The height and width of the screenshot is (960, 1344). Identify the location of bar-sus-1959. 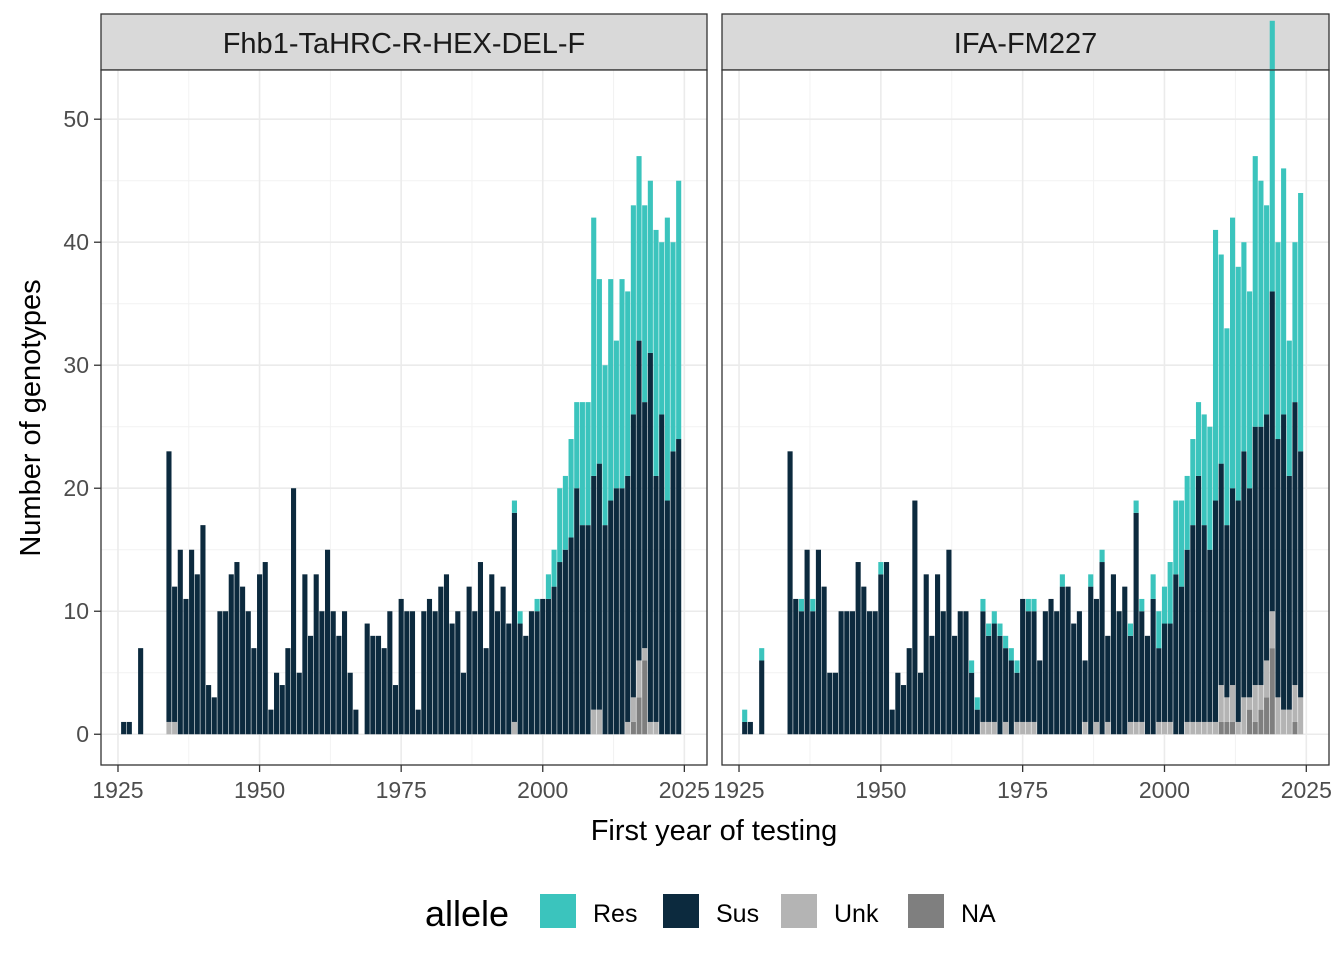
(311, 685).